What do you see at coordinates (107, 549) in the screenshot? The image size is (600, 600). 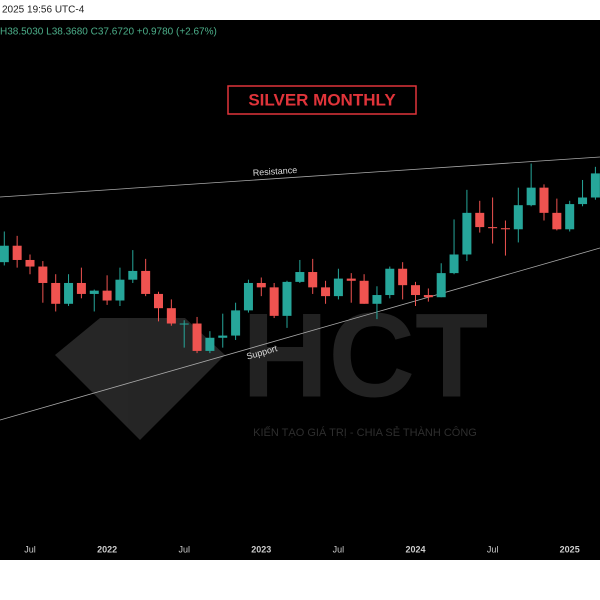 I see `x-tick-label: 2022` at bounding box center [107, 549].